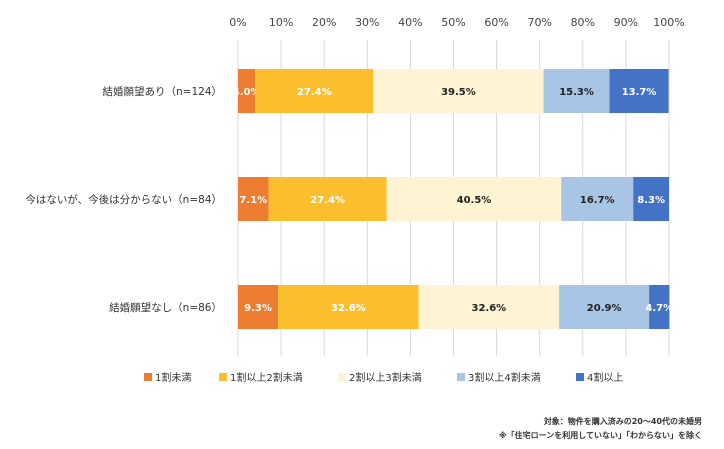  I want to click on exclusion-note: ※「住宅ローンを利用していない」「わからない」を除く, so click(600, 435).